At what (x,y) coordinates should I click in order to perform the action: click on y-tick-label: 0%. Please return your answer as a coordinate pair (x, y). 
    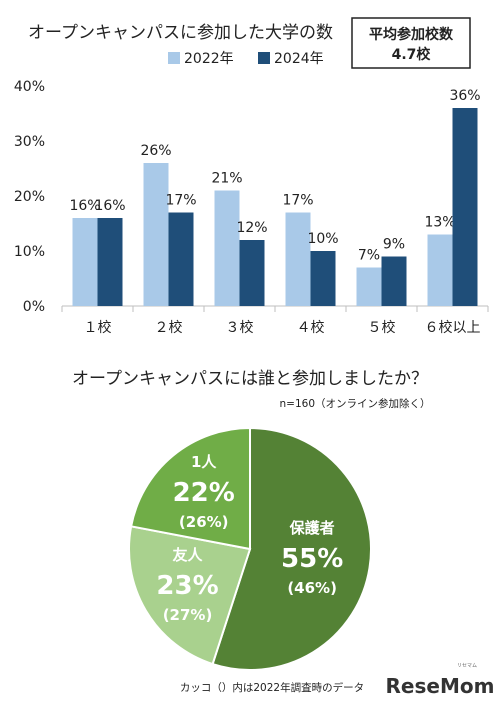
    Looking at the image, I should click on (34, 307).